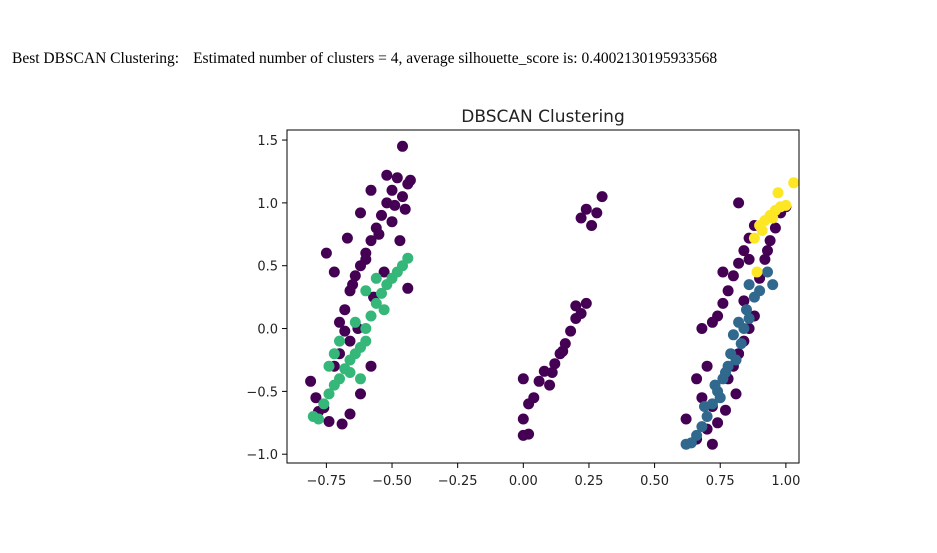 The width and height of the screenshot is (937, 553). What do you see at coordinates (588, 481) in the screenshot?
I see `x-tick-label: 0.25` at bounding box center [588, 481].